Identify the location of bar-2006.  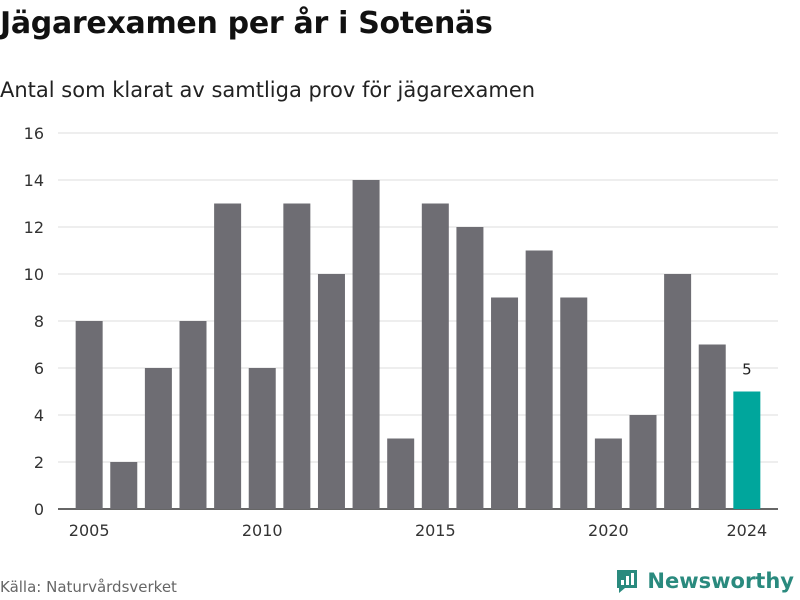
(124, 485).